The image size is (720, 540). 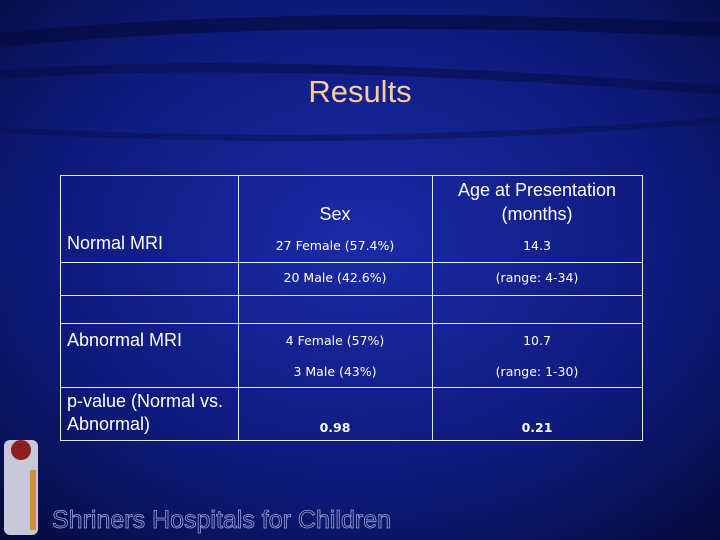 I want to click on row-label: Normal MRI, so click(x=115, y=243).